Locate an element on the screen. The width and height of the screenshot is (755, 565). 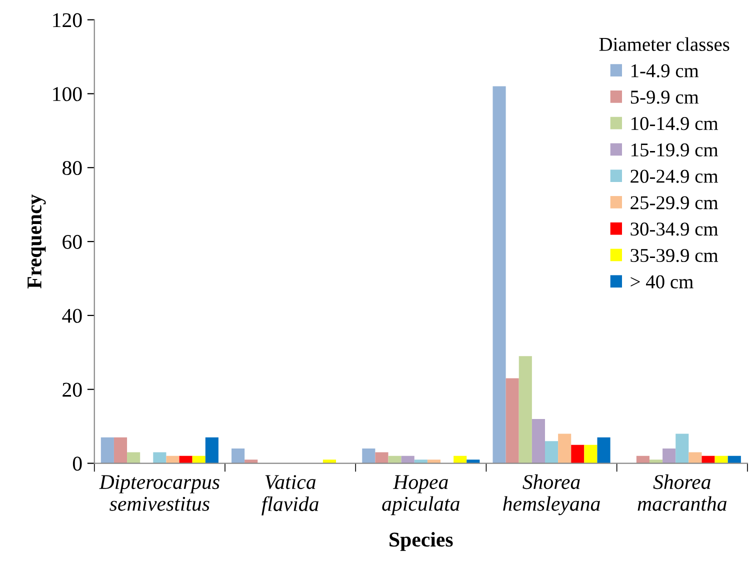
x-tick-label: Dipterocarpus semivestitus is located at coordinates (159, 493).